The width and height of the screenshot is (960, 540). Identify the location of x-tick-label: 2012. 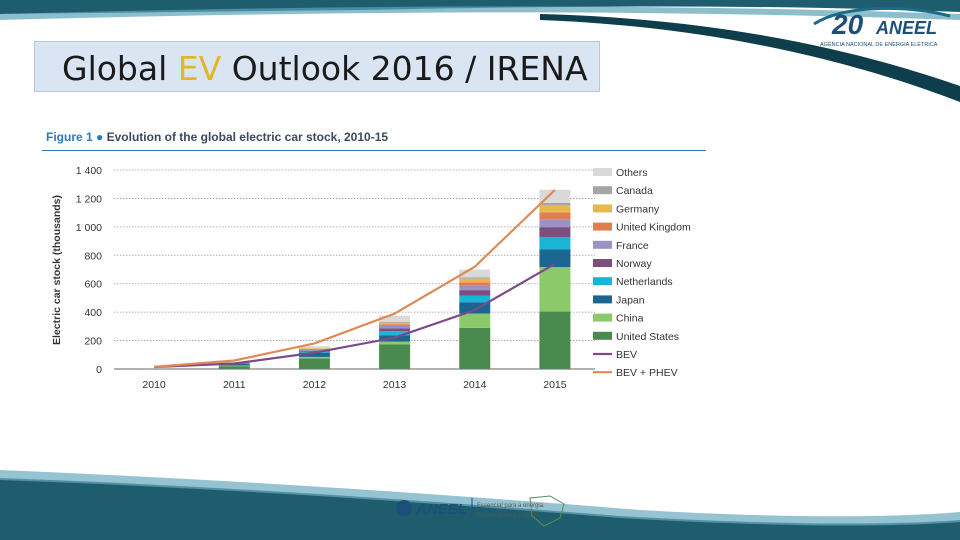
(315, 385).